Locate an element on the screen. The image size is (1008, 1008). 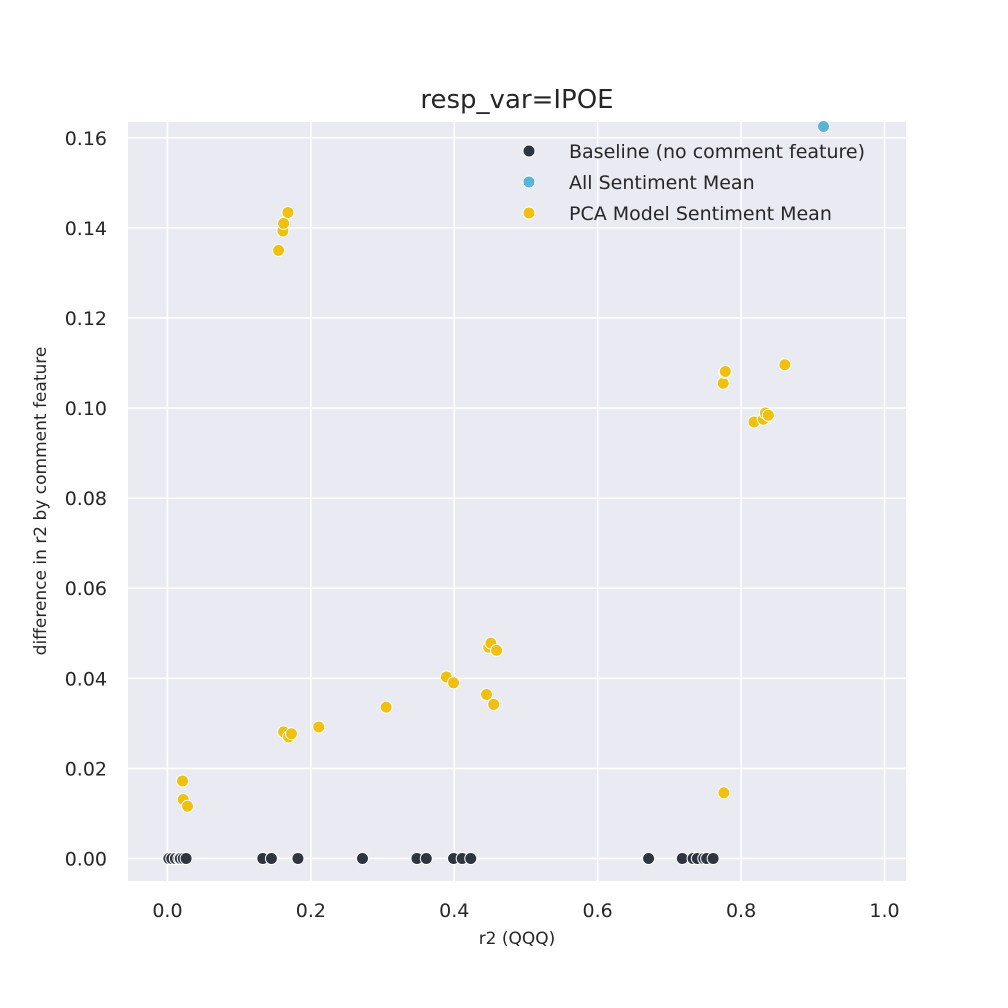
y-tick-label: 0.04 is located at coordinates (86, 679).